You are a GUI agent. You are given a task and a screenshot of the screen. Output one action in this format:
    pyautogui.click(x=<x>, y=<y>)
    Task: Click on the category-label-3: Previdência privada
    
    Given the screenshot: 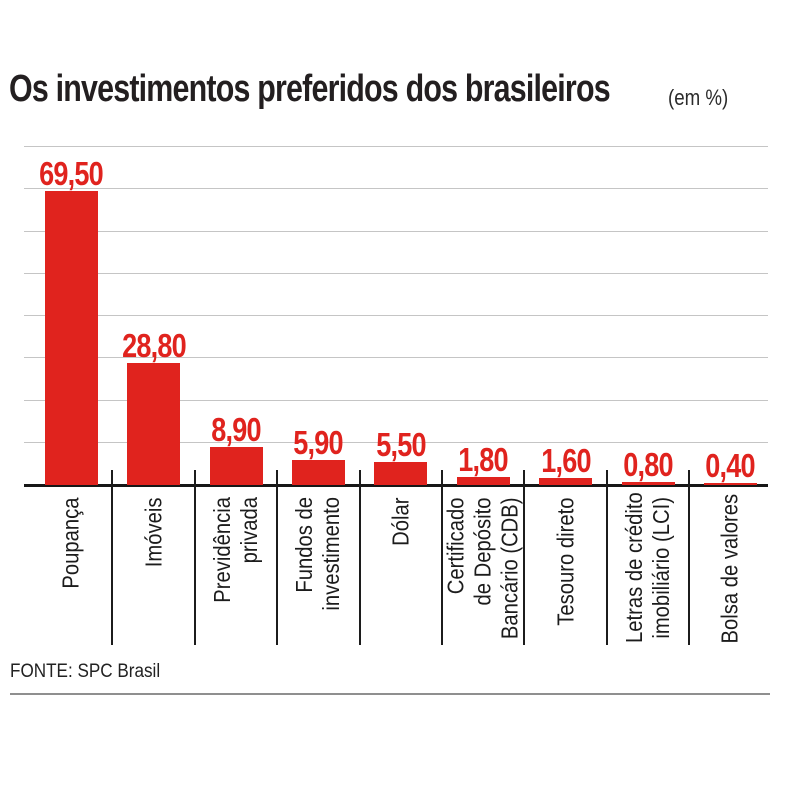 What is the action you would take?
    pyautogui.click(x=236, y=570)
    